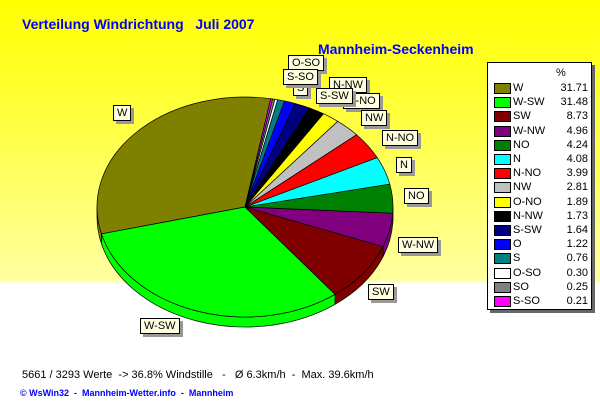 This screenshot has height=412, width=600. Describe the element at coordinates (527, 272) in the screenshot. I see `legend-label: O-SO` at that location.